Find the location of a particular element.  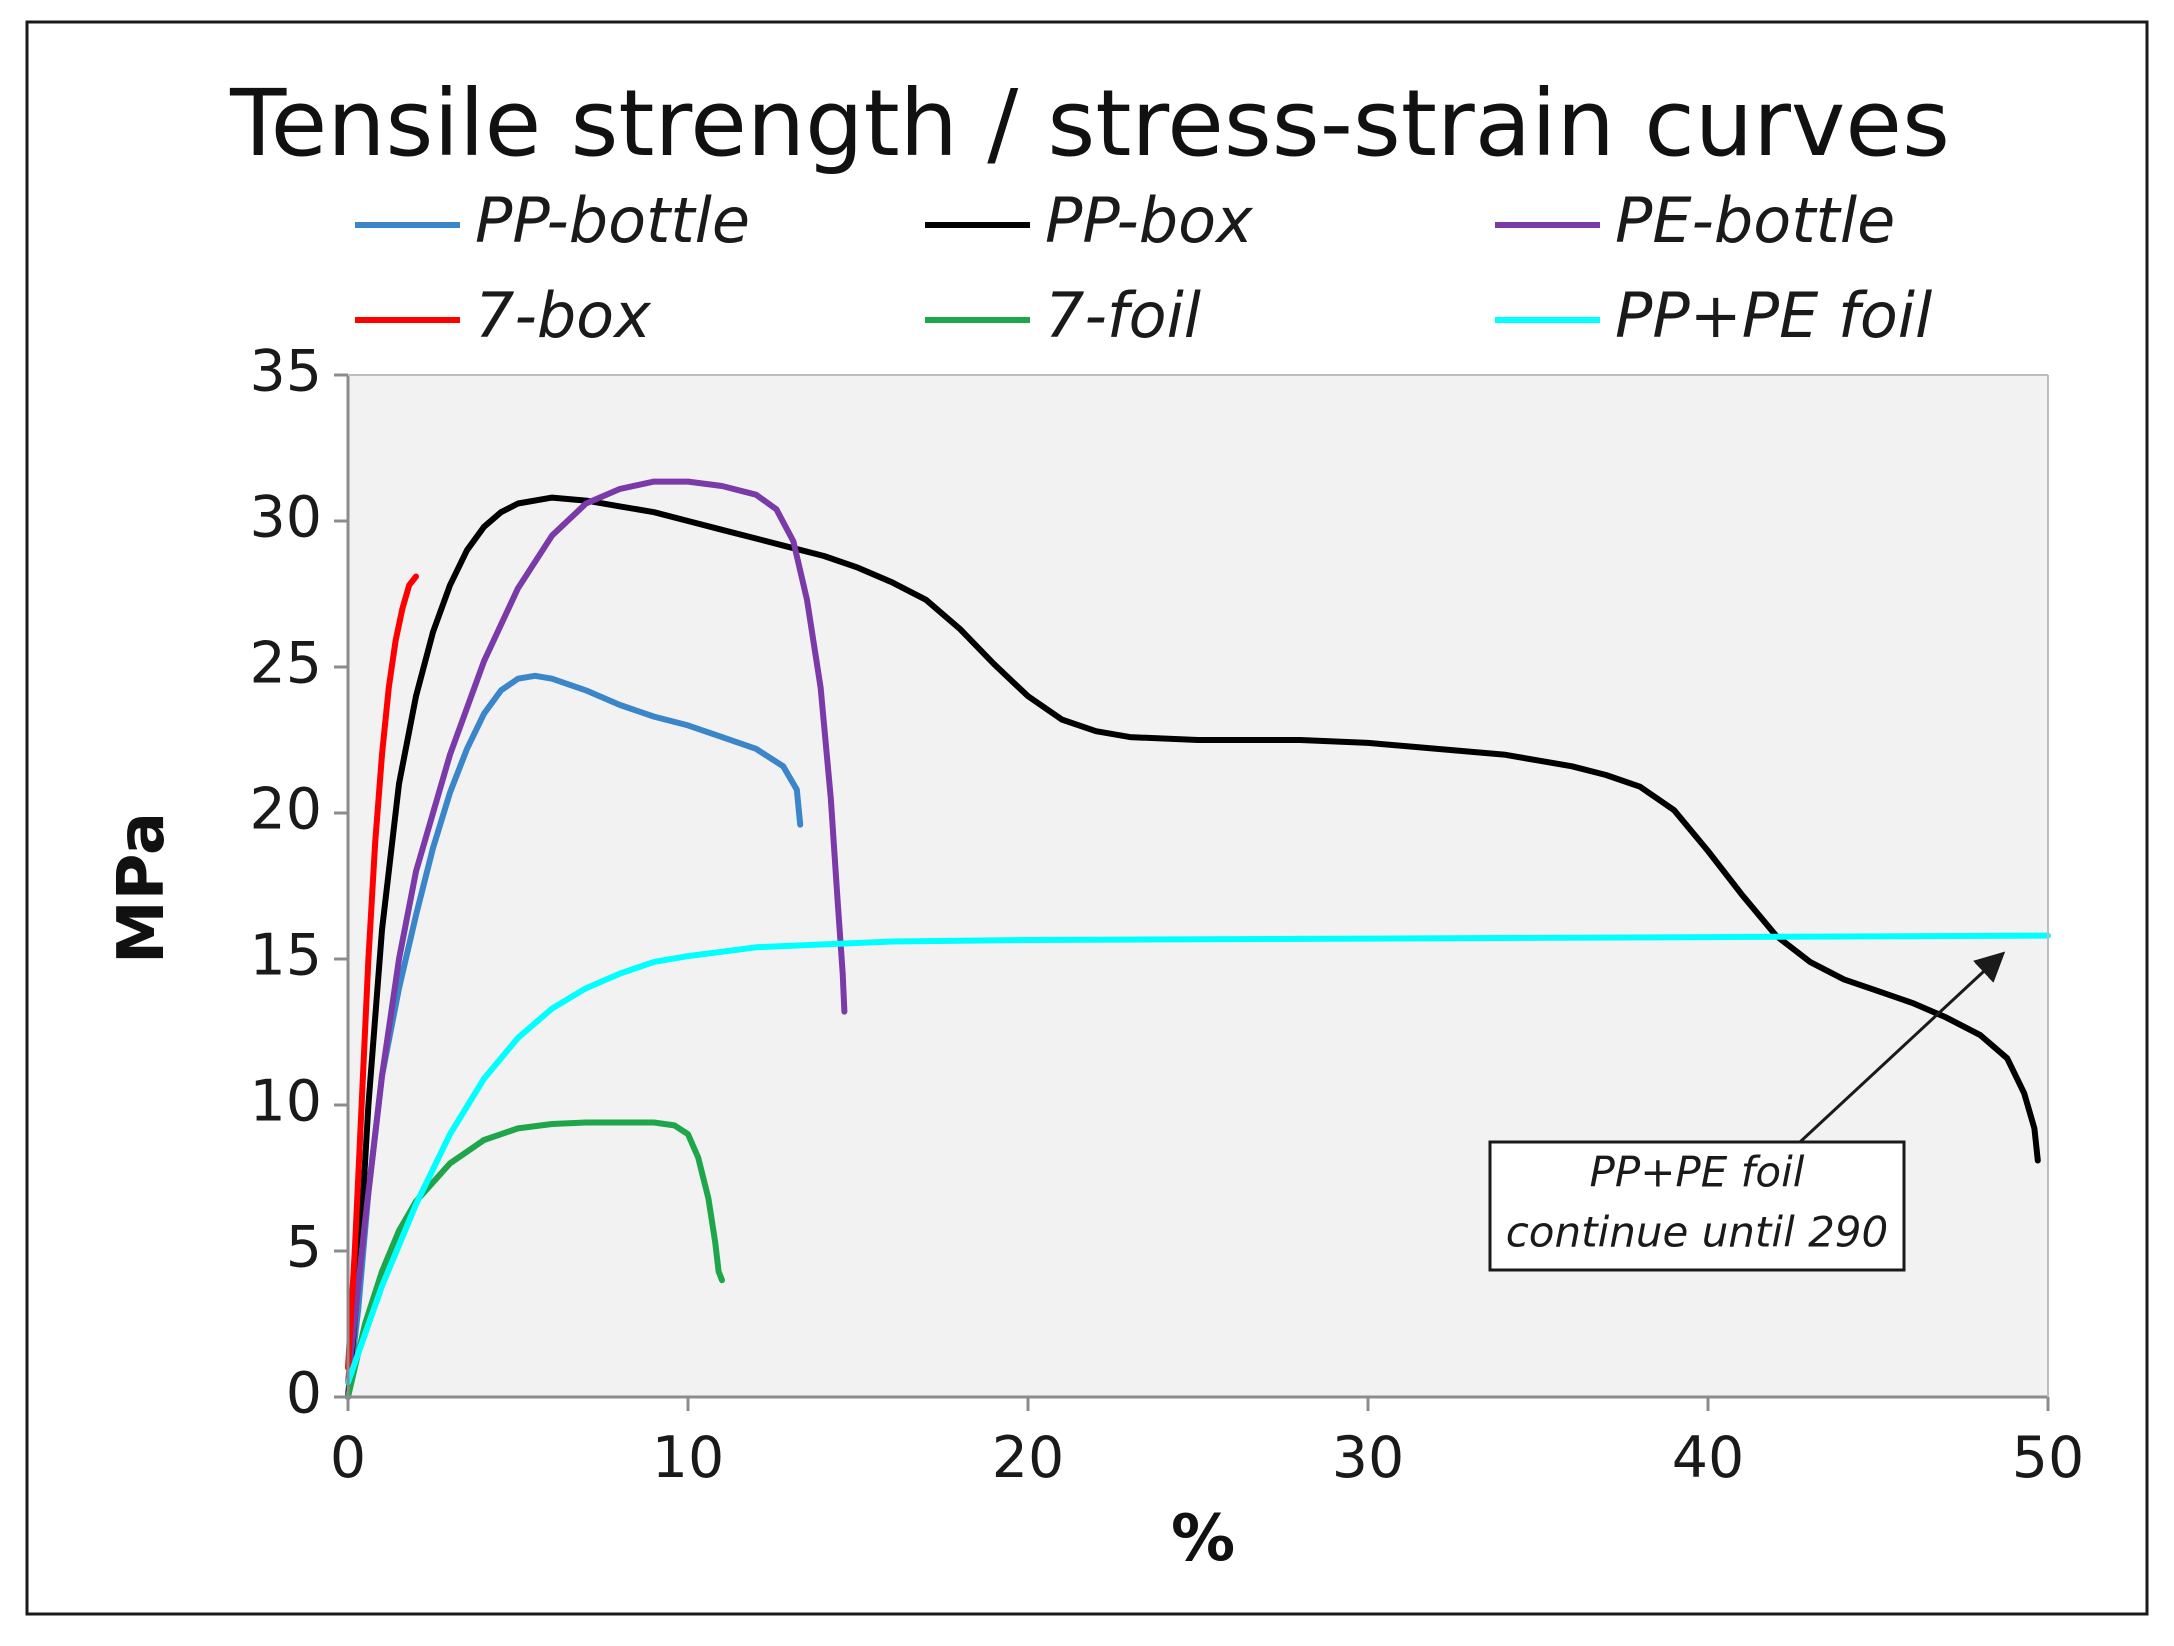

y-tick-label: 25 is located at coordinates (285, 664).